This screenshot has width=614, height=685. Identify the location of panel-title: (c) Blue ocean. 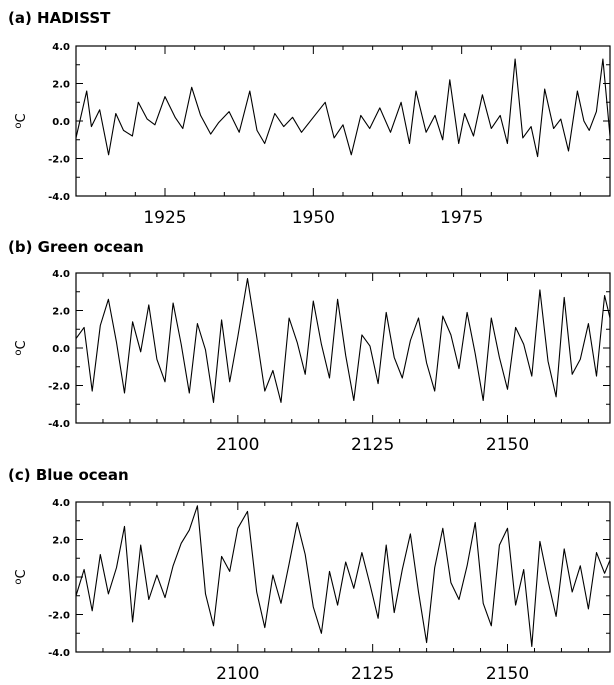
(68, 475).